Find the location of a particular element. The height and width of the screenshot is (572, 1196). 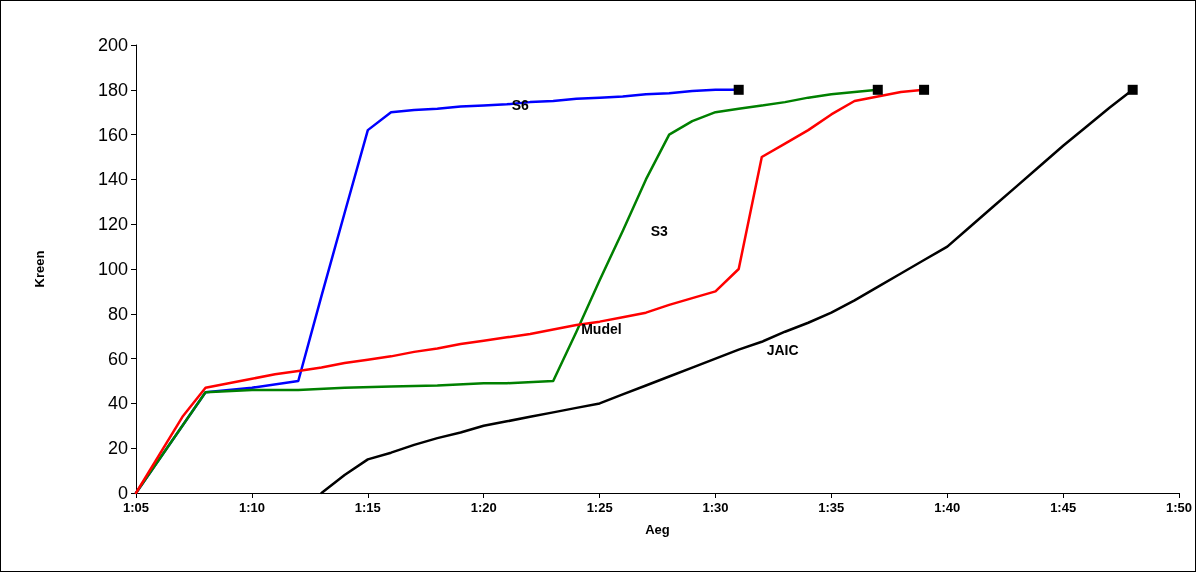

x-tick-label: 1:10 is located at coordinates (251, 507).